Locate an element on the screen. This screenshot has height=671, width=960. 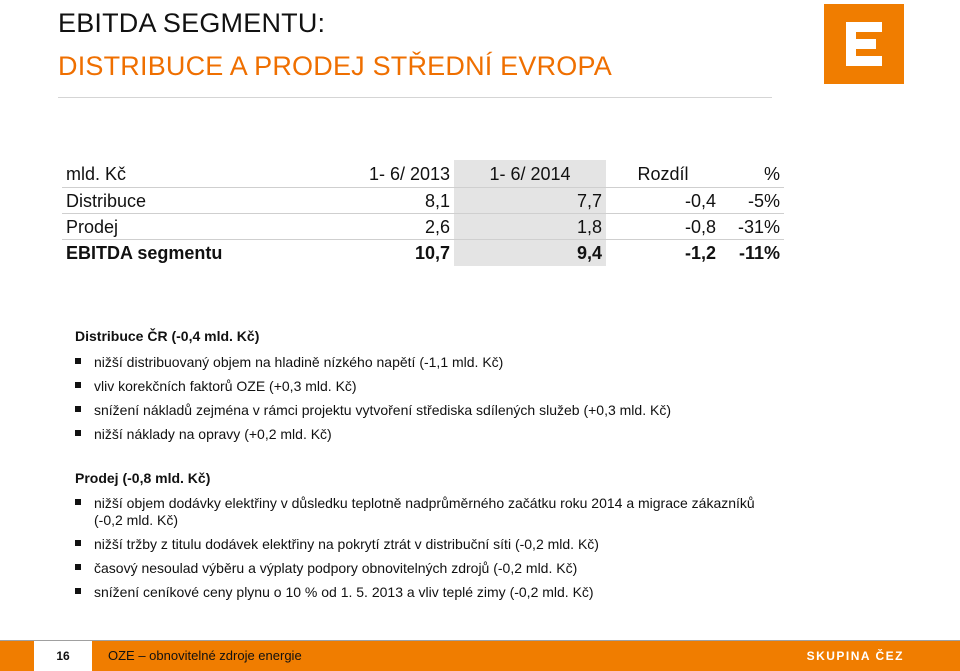
table-cell: 2,6 is located at coordinates (437, 227).